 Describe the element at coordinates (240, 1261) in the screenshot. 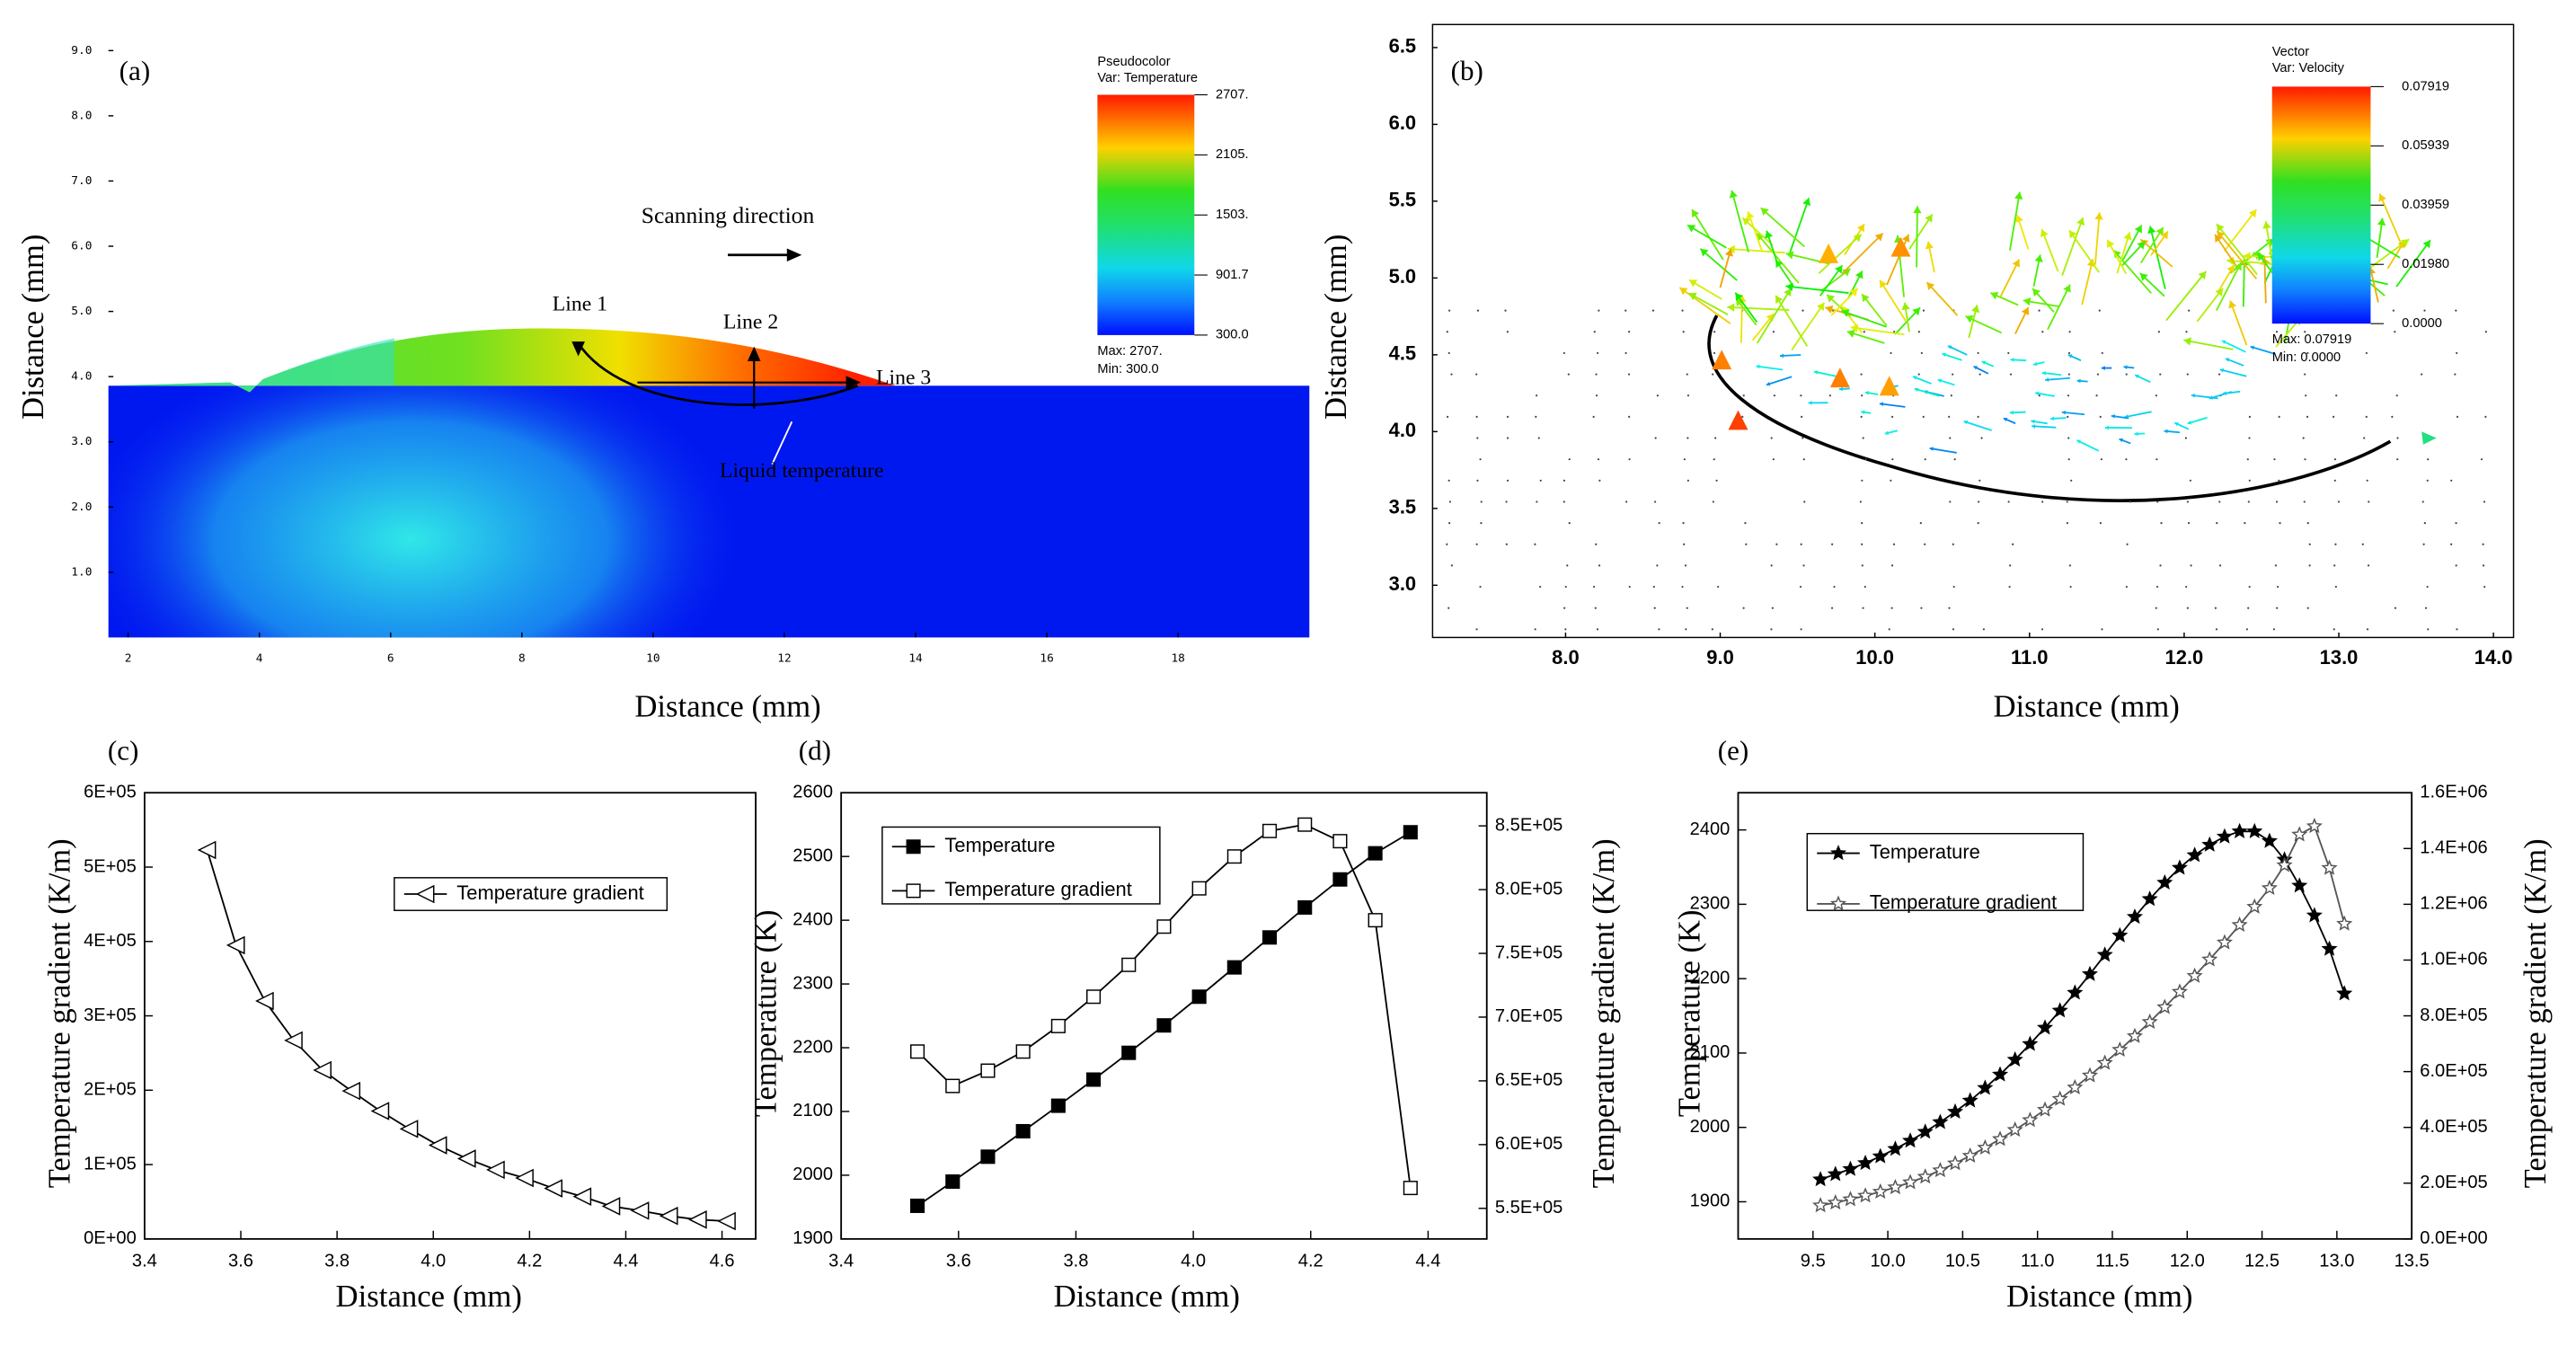

I see `x-tick-label: 3.6` at that location.